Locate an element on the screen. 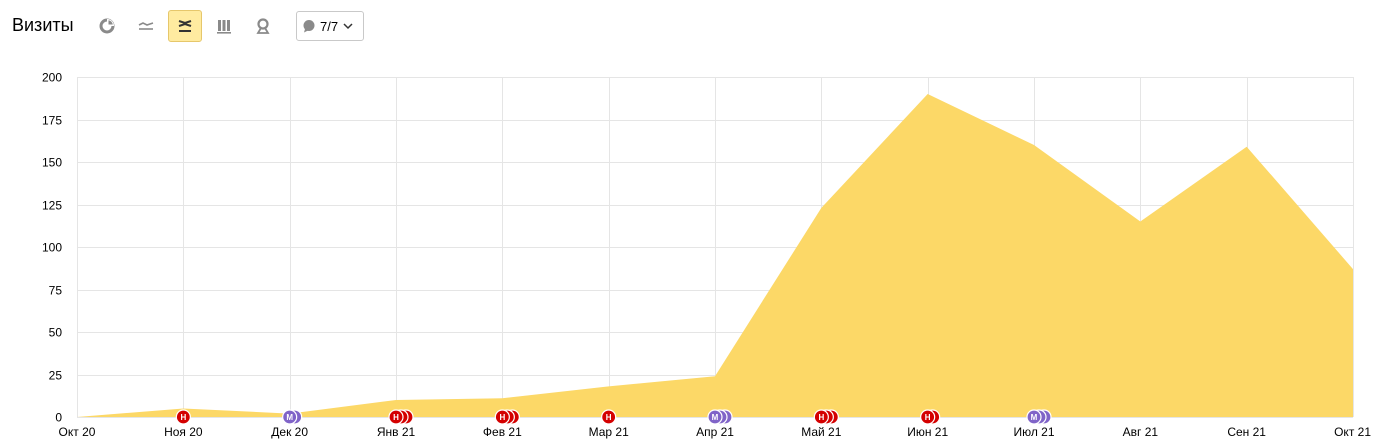 This screenshot has height=448, width=1377. comment-icon is located at coordinates (309, 26).